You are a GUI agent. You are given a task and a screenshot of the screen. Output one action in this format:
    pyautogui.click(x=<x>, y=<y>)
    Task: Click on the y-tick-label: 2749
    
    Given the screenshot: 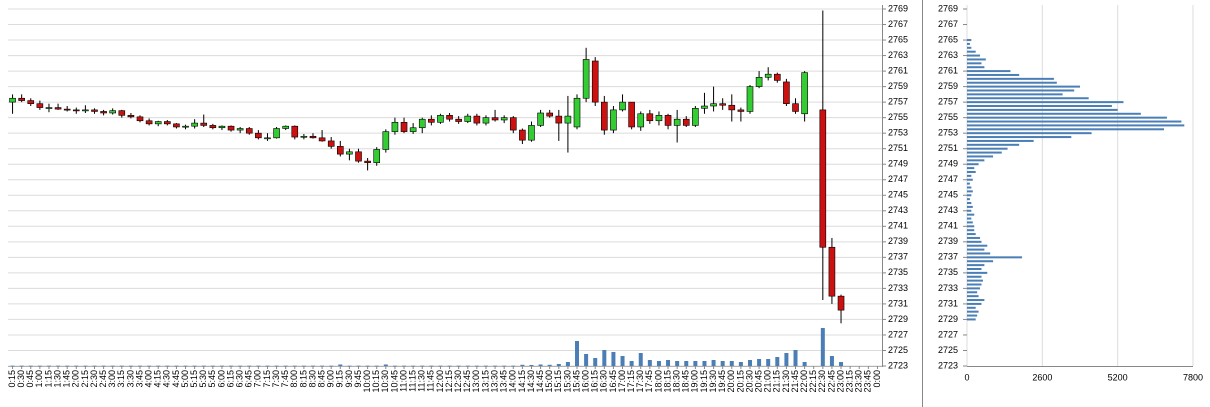 What is the action you would take?
    pyautogui.click(x=948, y=164)
    